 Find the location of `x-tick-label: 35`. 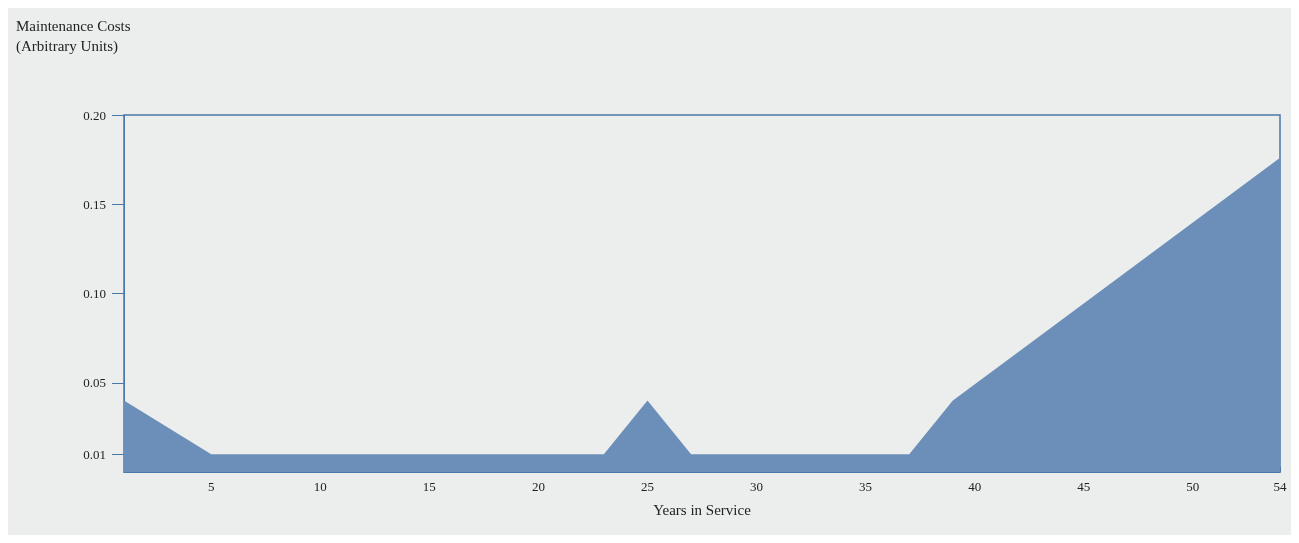

x-tick-label: 35 is located at coordinates (866, 486).